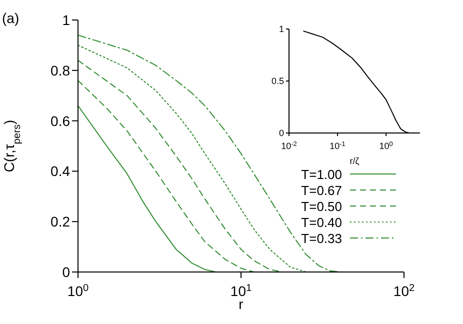  I want to click on legend-label: T=1.00, so click(321, 174).